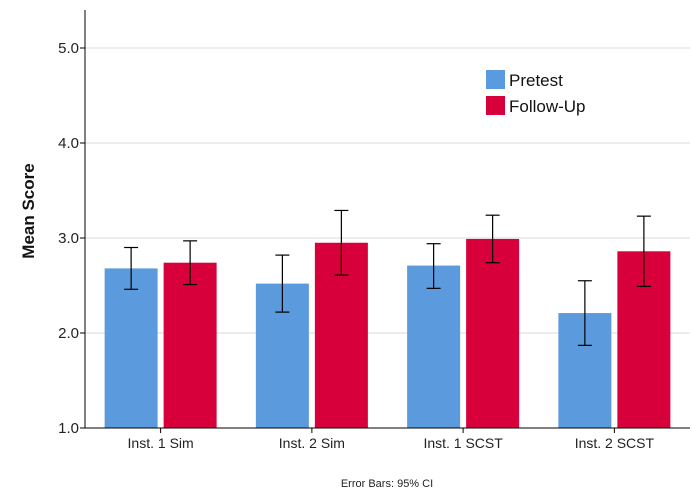 The width and height of the screenshot is (692, 493). What do you see at coordinates (68, 428) in the screenshot?
I see `y-tick-label: 1.0` at bounding box center [68, 428].